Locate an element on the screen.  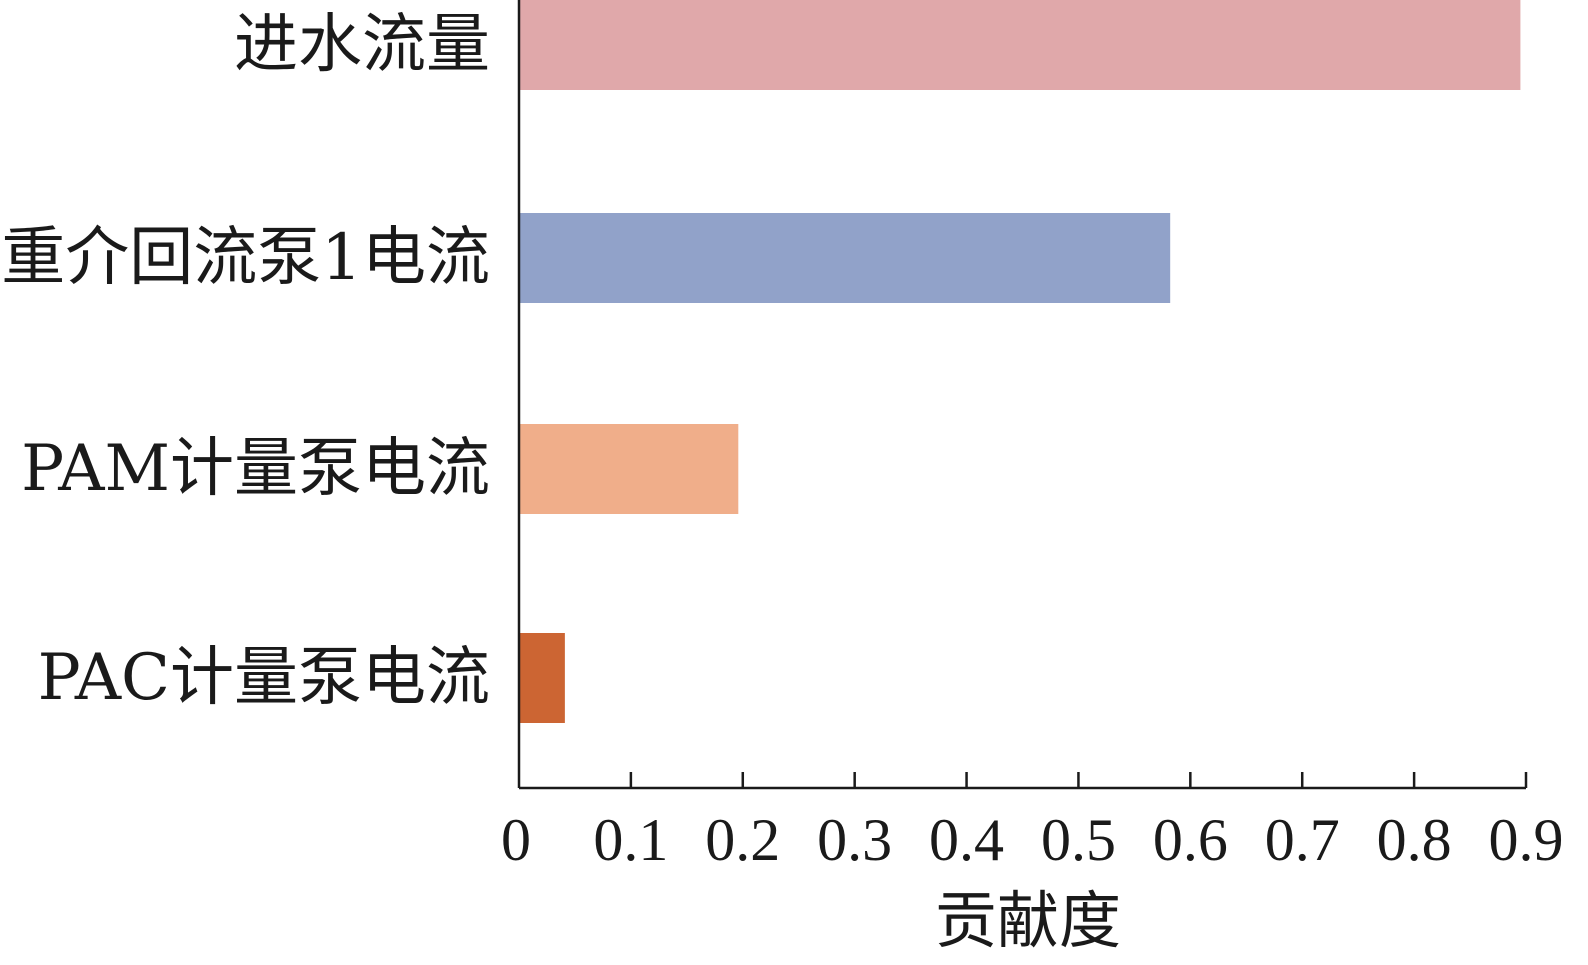
x-tick-label-3: 0.3 is located at coordinates (854, 840).